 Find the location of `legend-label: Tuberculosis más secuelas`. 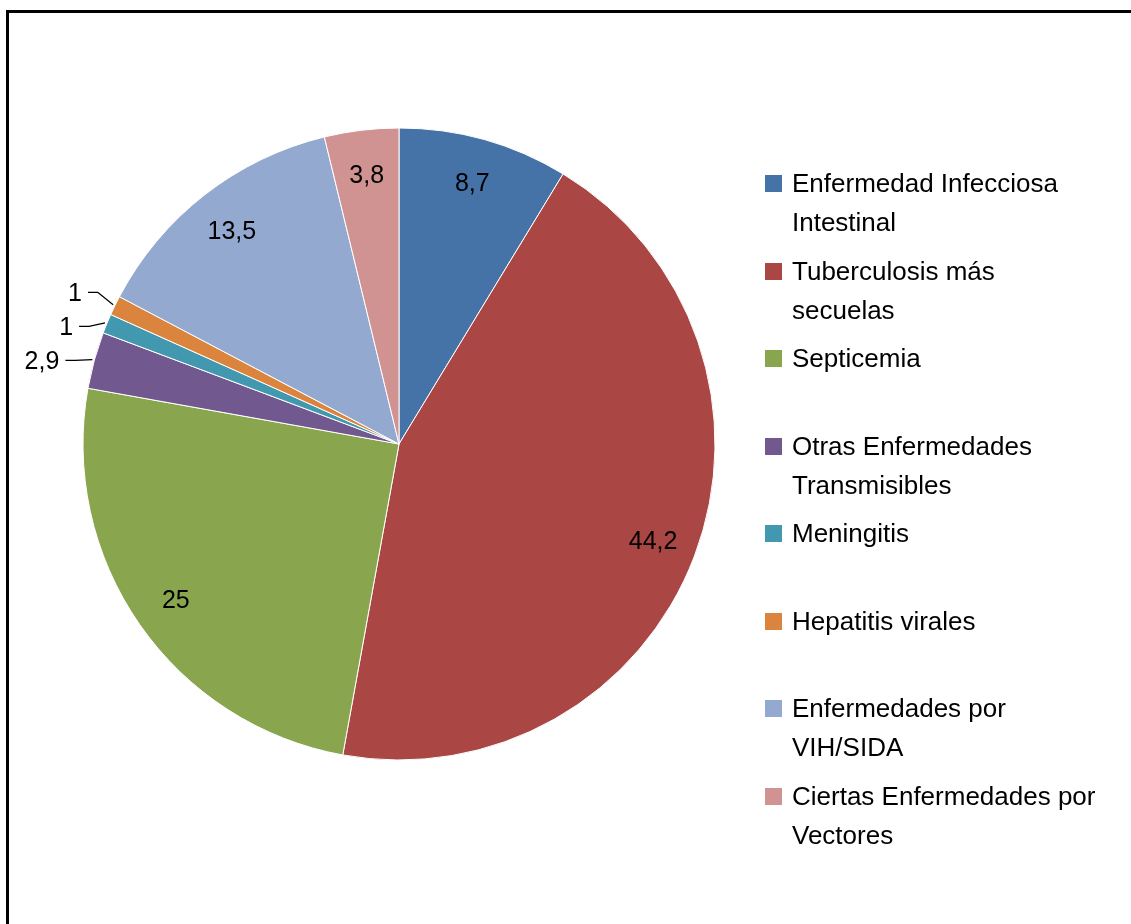

legend-label: Tuberculosis más secuelas is located at coordinates (894, 290).